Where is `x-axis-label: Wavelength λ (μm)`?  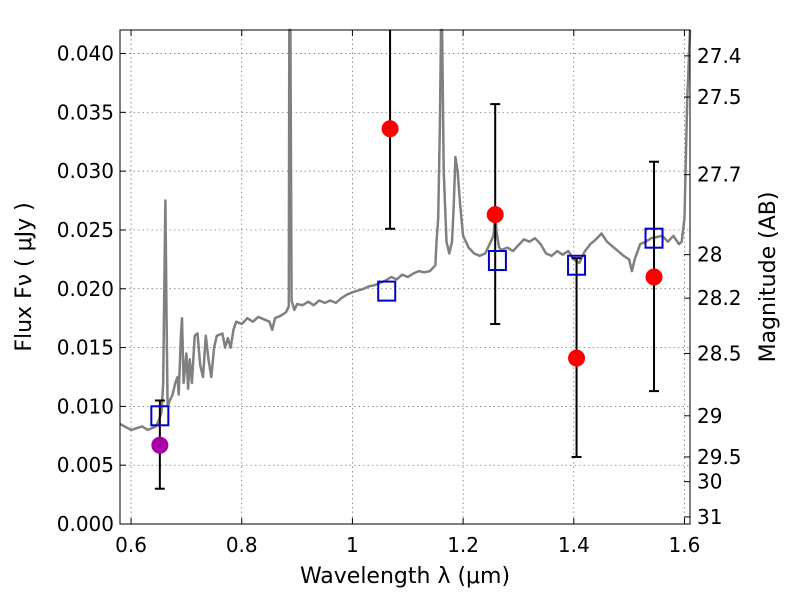 x-axis-label: Wavelength λ (μm) is located at coordinates (405, 576).